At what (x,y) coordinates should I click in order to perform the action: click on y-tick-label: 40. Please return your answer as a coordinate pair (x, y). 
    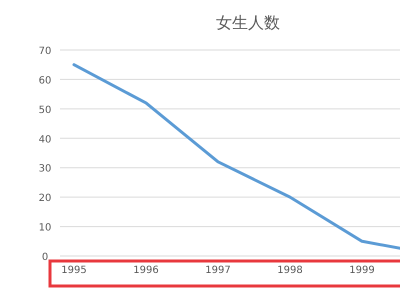
    Looking at the image, I should click on (45, 140).